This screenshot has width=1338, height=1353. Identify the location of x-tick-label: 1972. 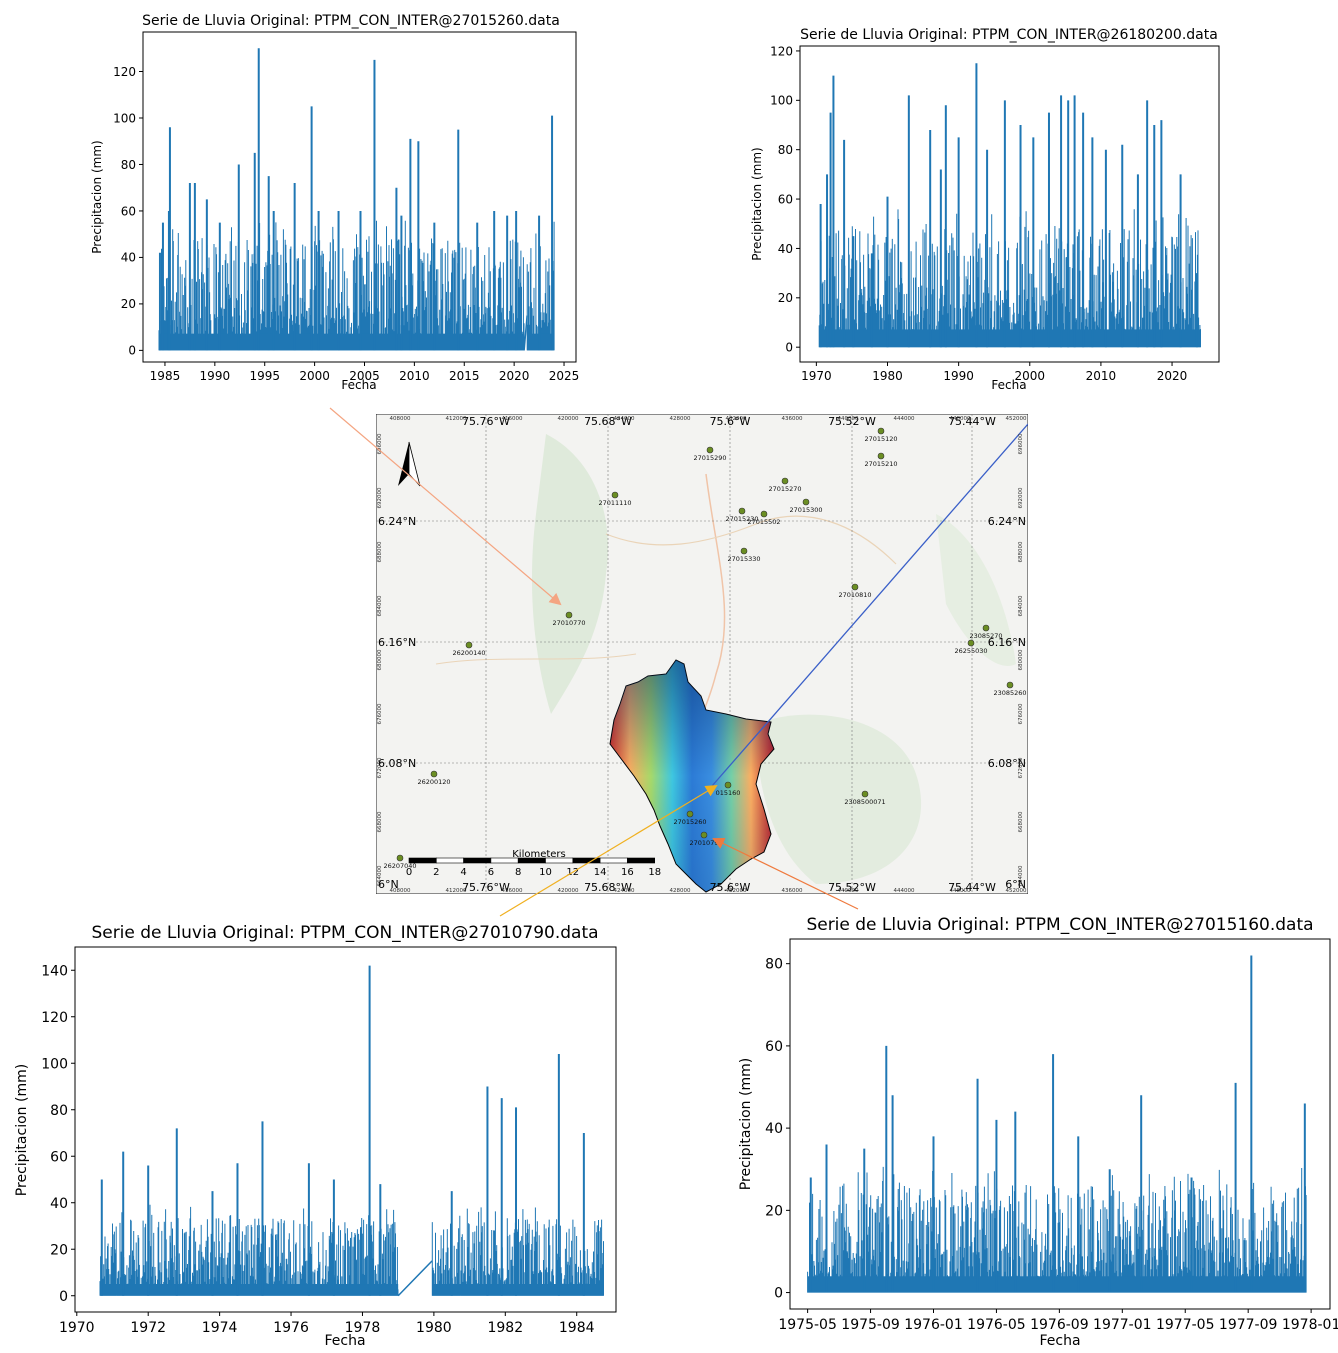
(148, 1328).